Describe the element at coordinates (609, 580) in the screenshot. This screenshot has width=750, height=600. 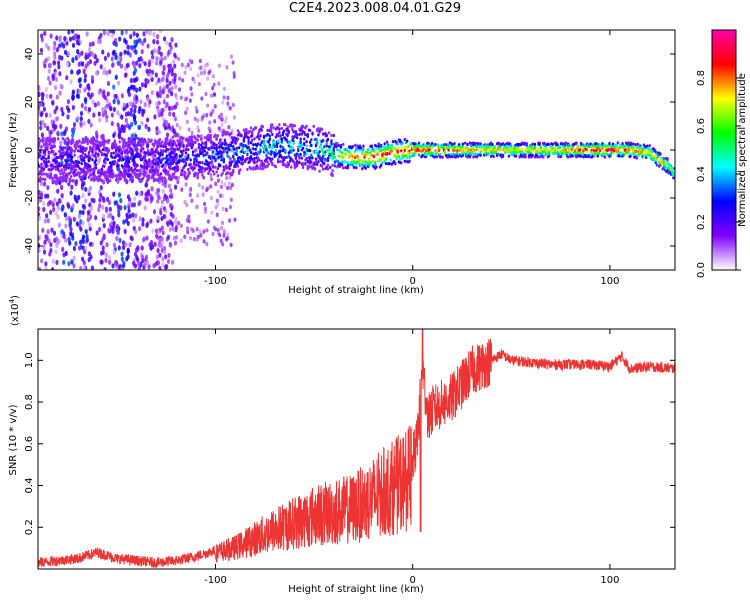
I see `x-tick-label: 100` at that location.